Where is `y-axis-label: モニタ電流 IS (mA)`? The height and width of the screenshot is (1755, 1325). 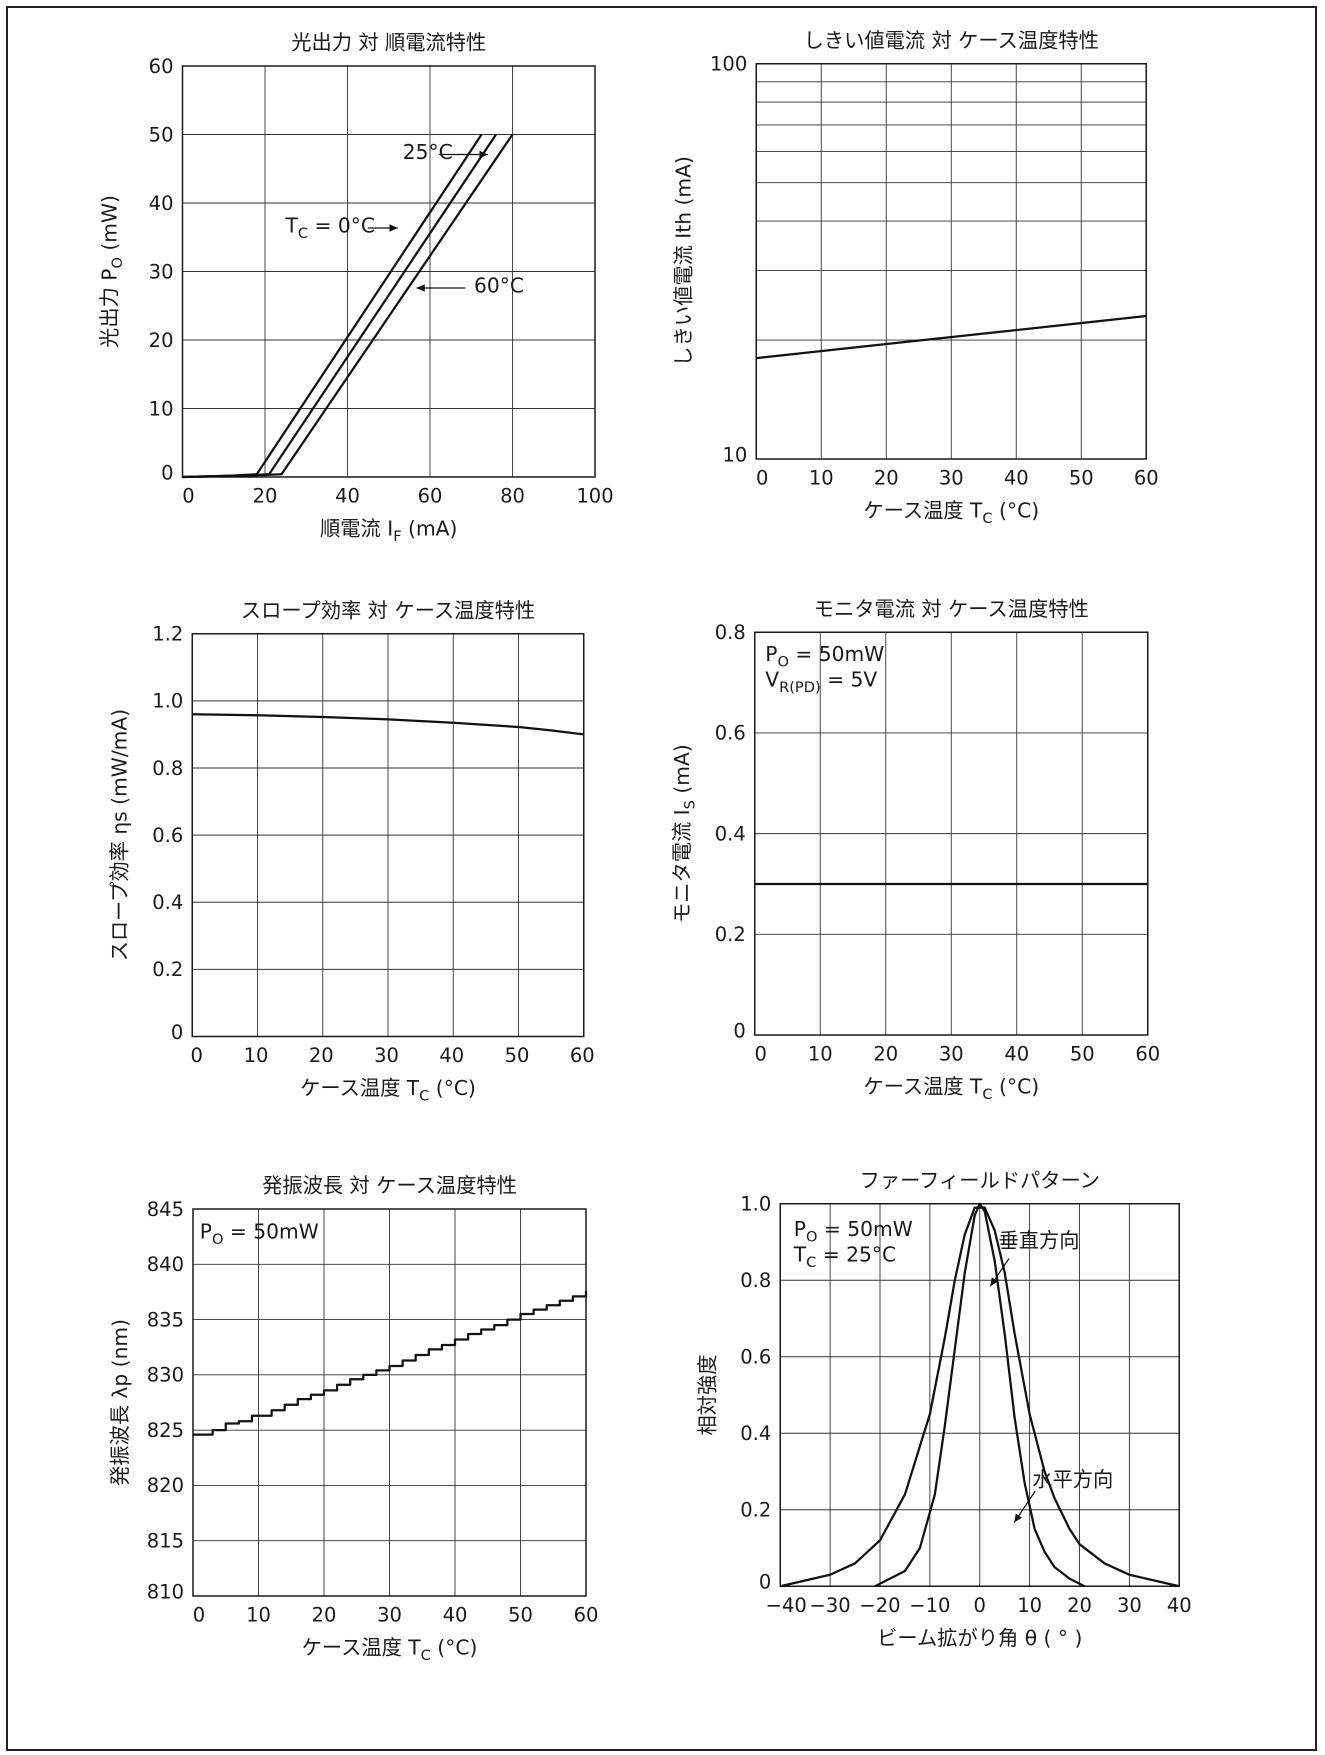
y-axis-label: モニタ電流 IS (mA) is located at coordinates (684, 833).